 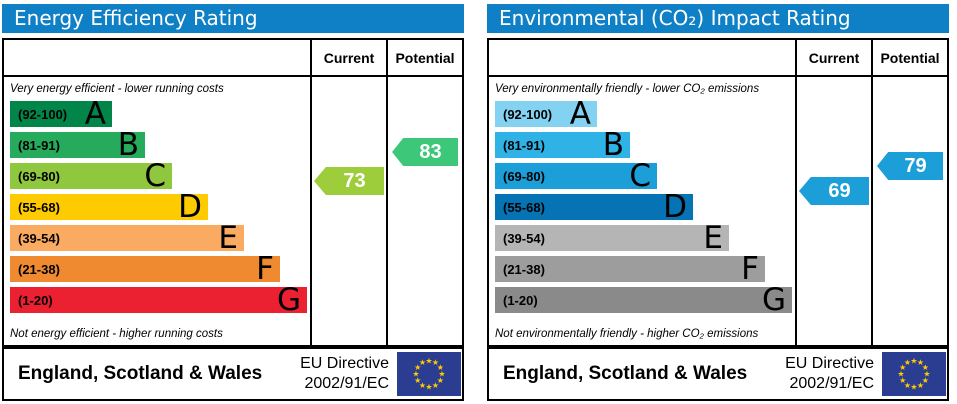 What do you see at coordinates (349, 181) in the screenshot?
I see `current-rating-arrow: 73` at bounding box center [349, 181].